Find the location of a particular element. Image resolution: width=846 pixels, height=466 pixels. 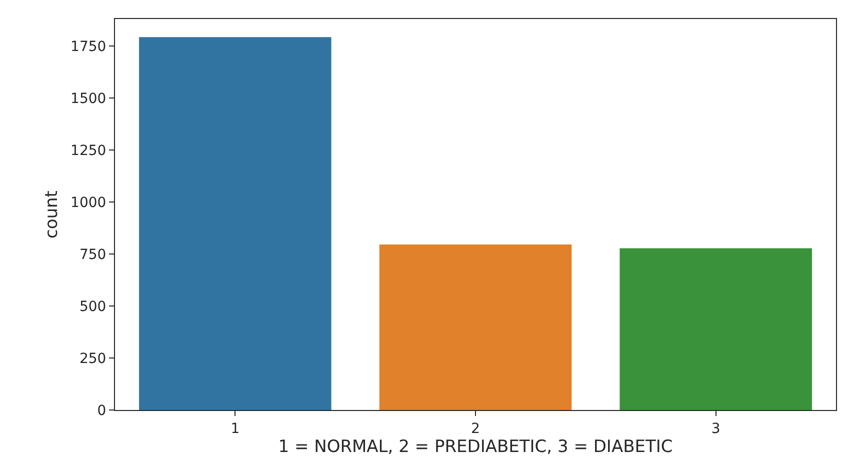

x-axis-title: 1 = NORMAL, 2 = PREDIABETIC, 3 = DIABETIC is located at coordinates (475, 446).